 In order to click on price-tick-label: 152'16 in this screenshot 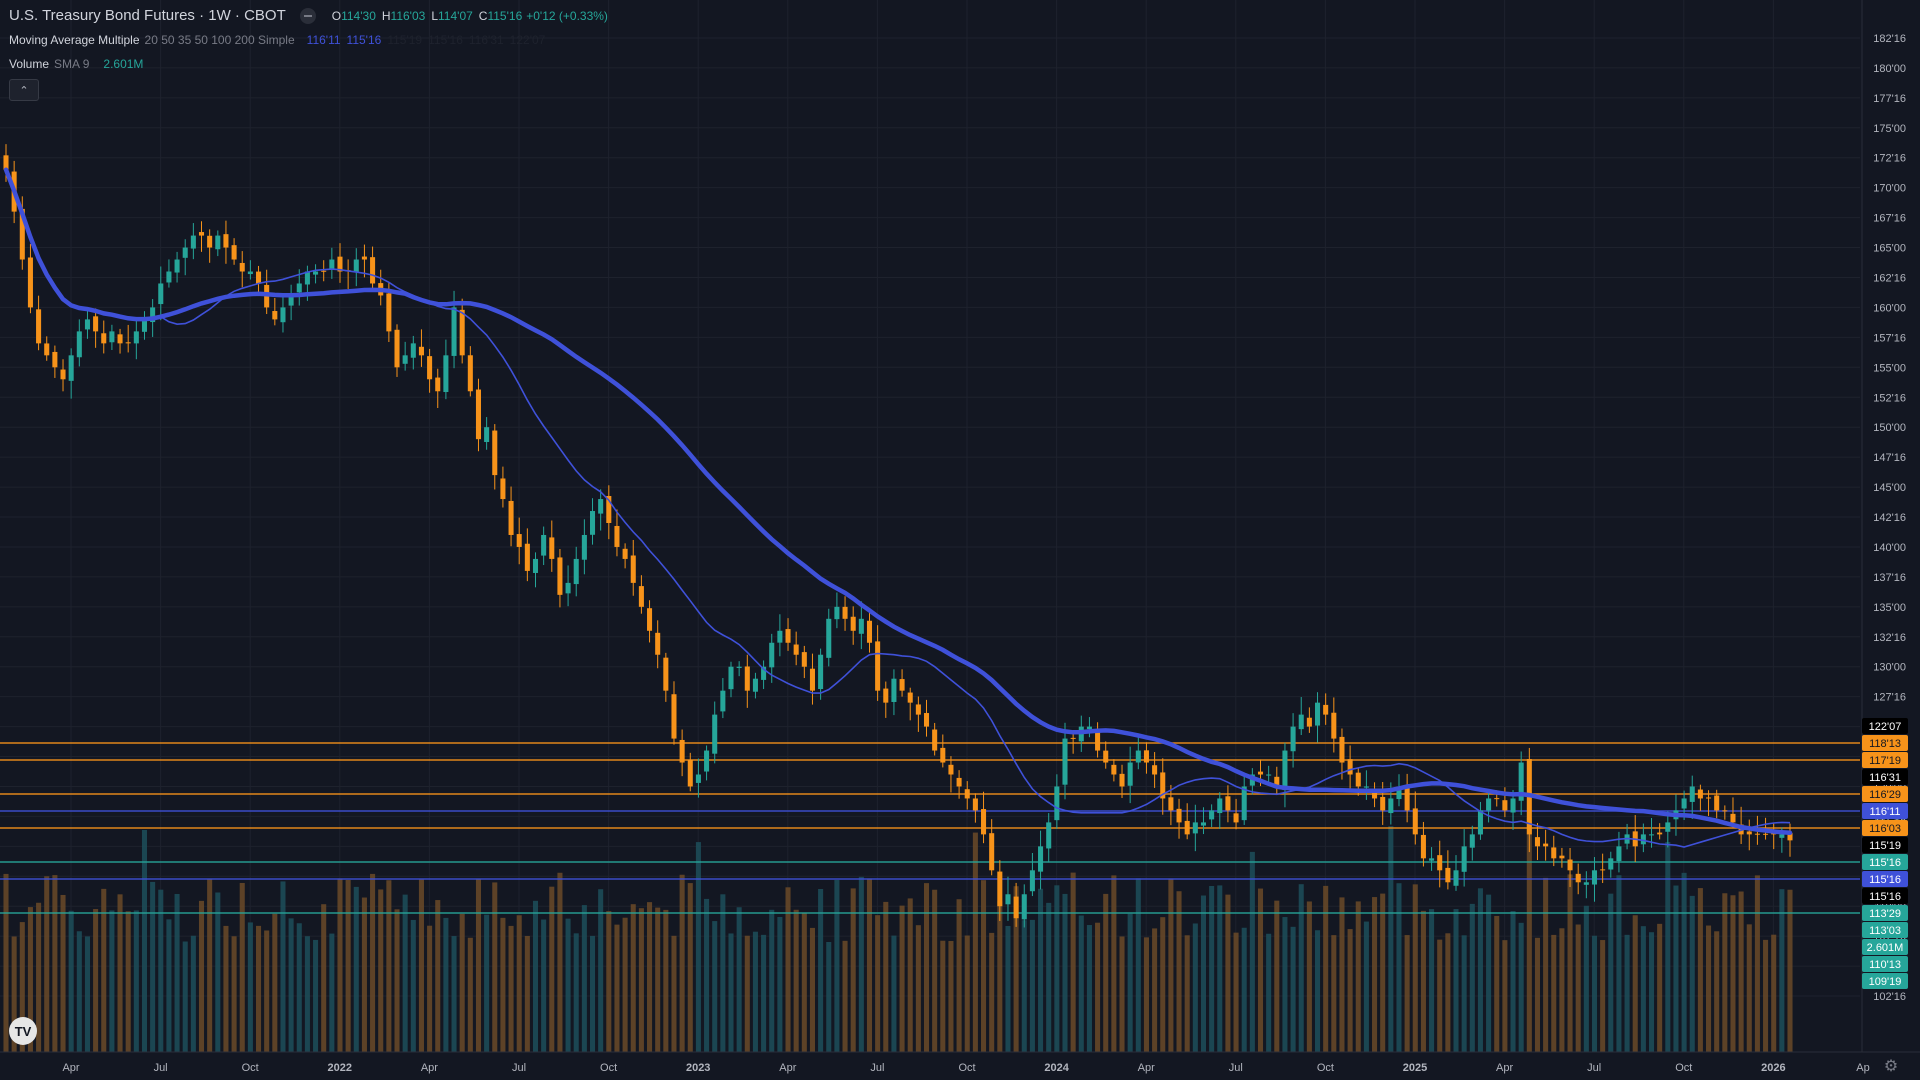, I will do `click(1889, 398)`.